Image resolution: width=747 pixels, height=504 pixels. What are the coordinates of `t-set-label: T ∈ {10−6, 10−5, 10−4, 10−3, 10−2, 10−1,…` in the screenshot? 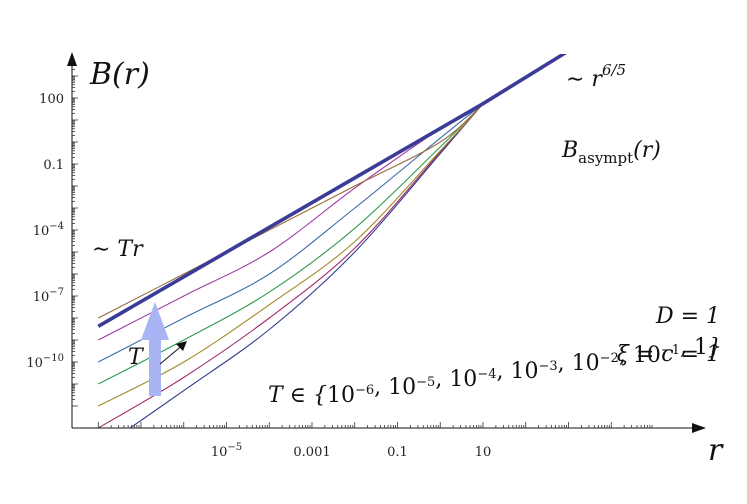 It's located at (495, 371).